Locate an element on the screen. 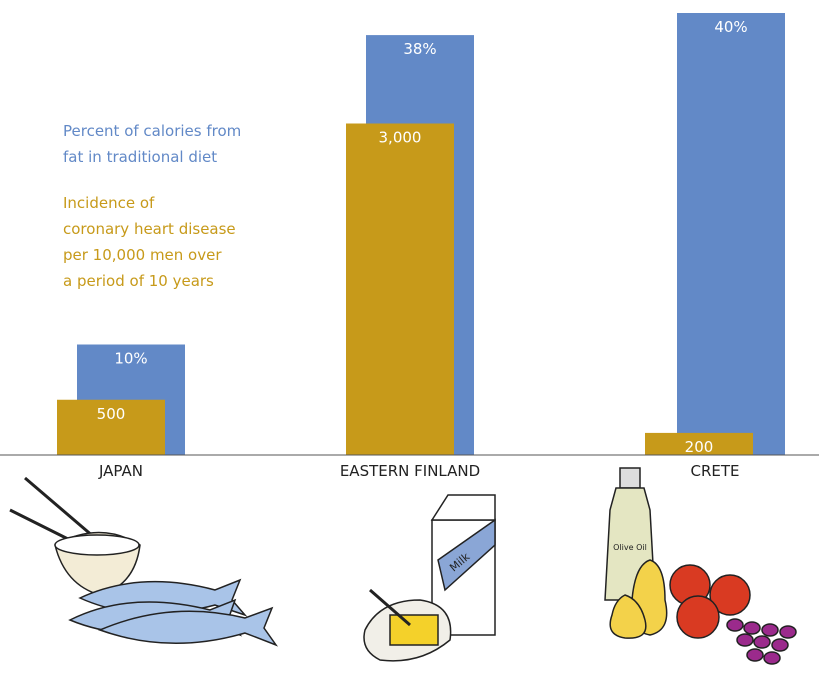 Image resolution: width=819 pixels, height=677 pixels. butter is located at coordinates (414, 630).